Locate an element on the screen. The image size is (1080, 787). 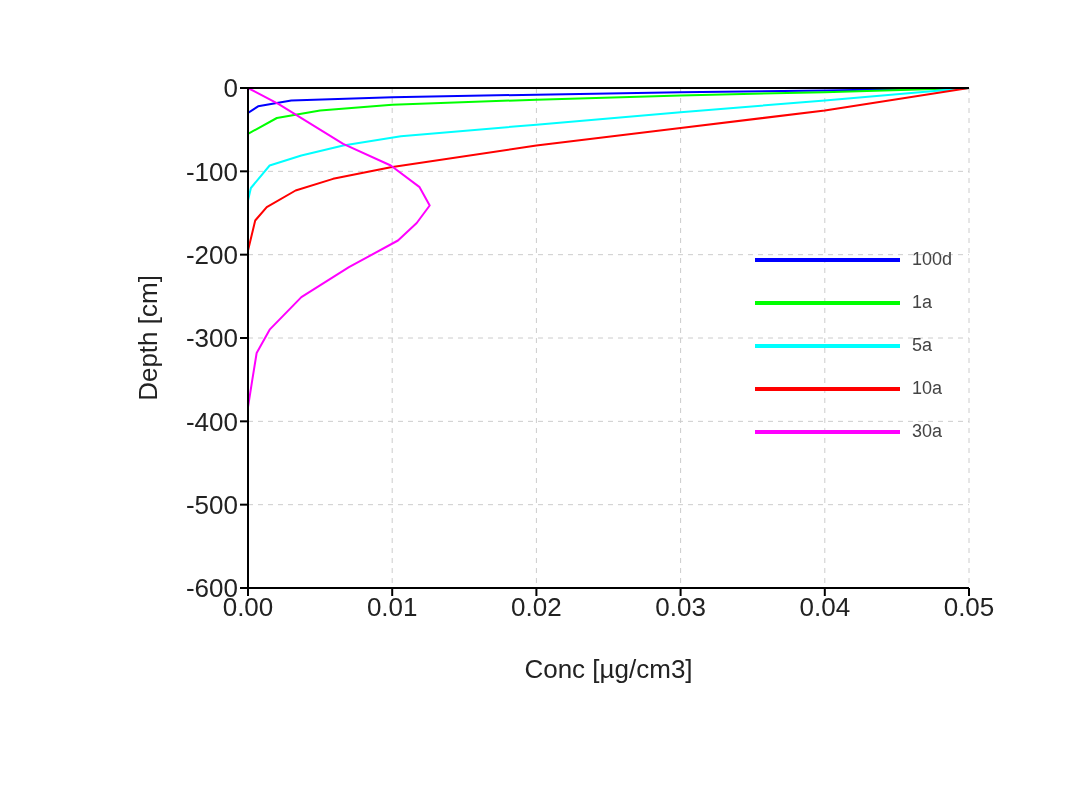
text: 5a is located at coordinates (922, 345).